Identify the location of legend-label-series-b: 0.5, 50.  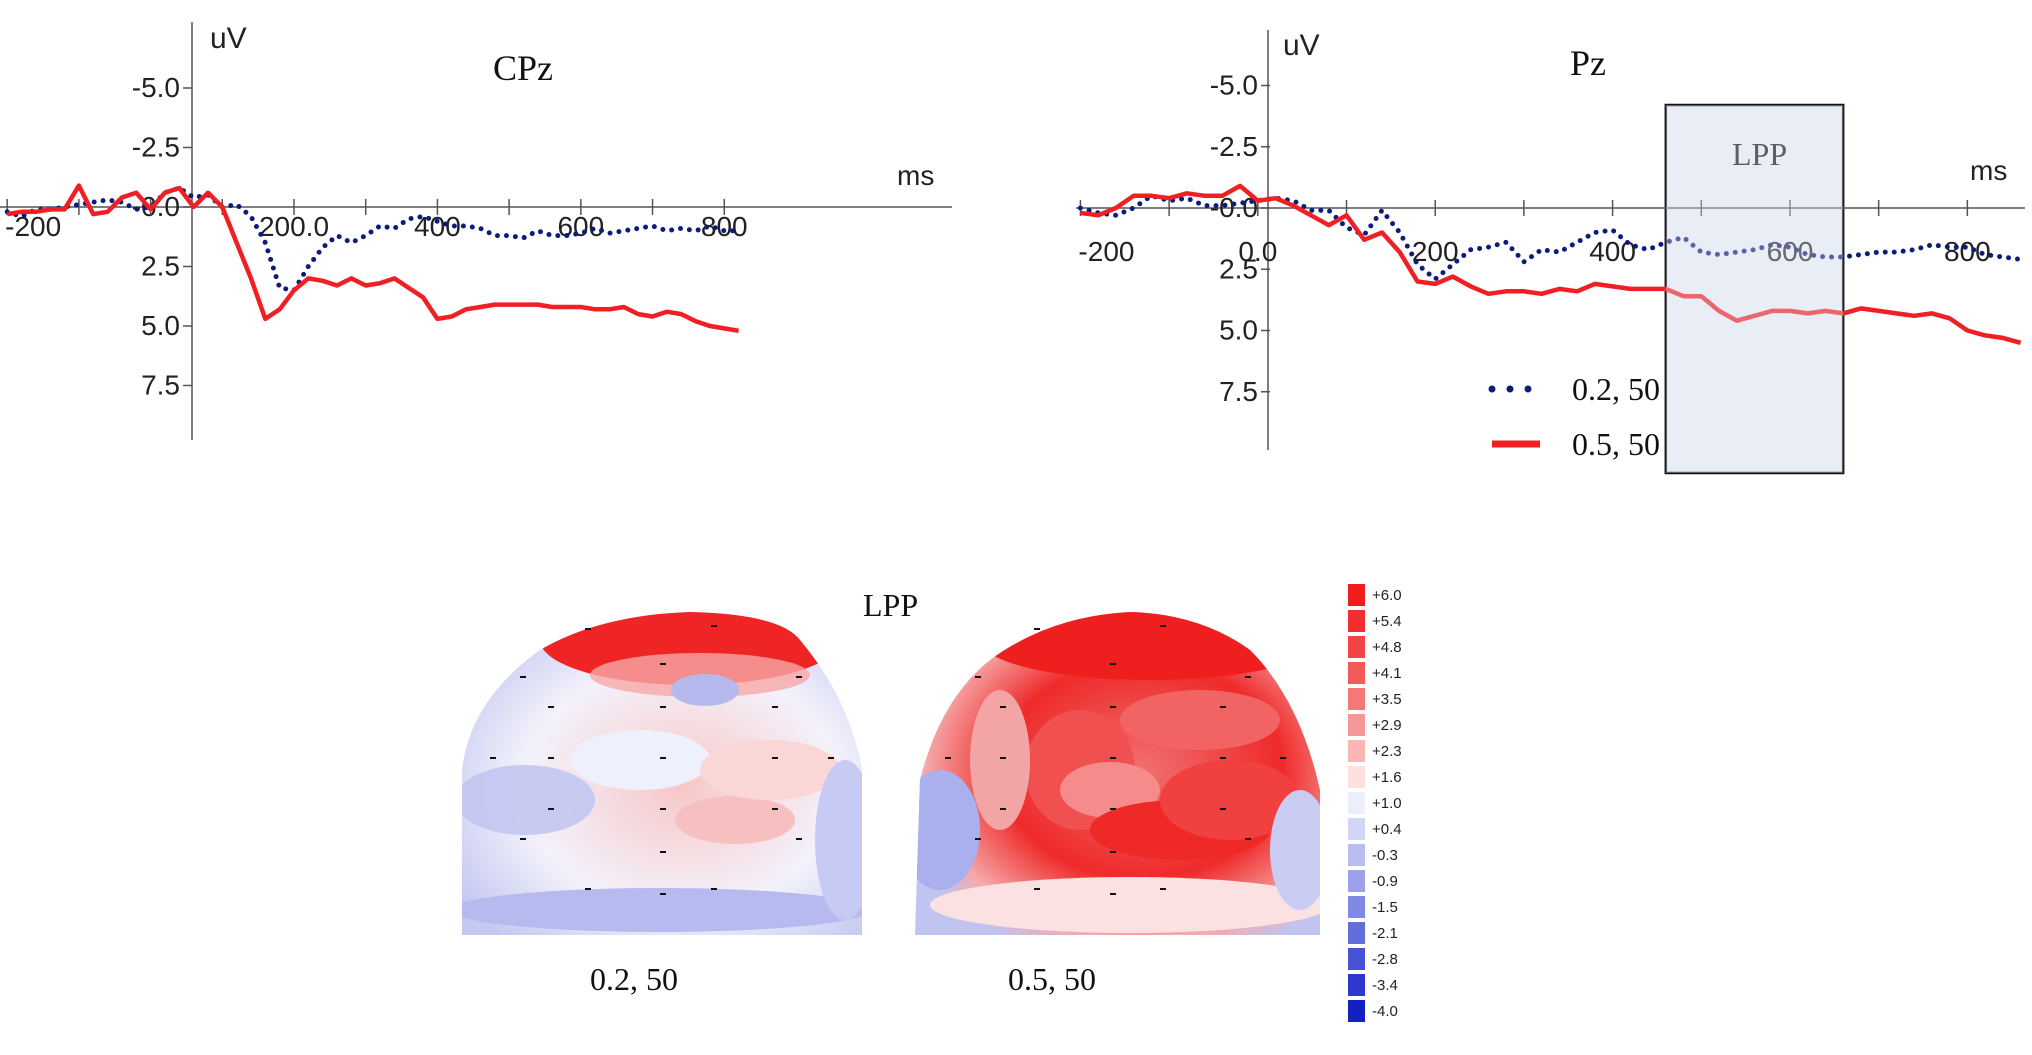
(1616, 444).